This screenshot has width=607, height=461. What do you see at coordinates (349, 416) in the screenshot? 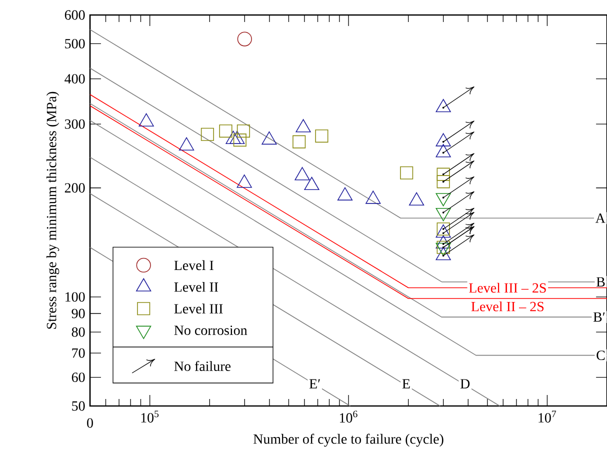
I see `x-tick-label: 10$^{6}$` at bounding box center [349, 416].